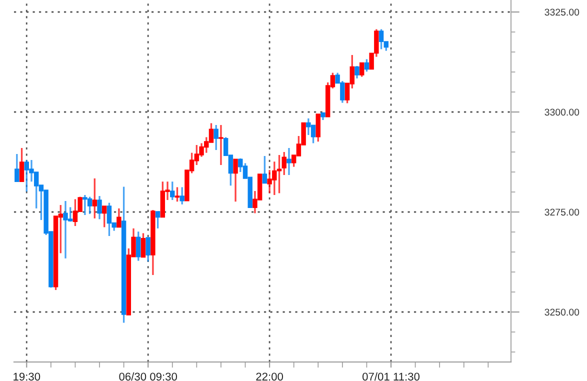  I want to click on x-tick-label: 22:00, so click(270, 376).